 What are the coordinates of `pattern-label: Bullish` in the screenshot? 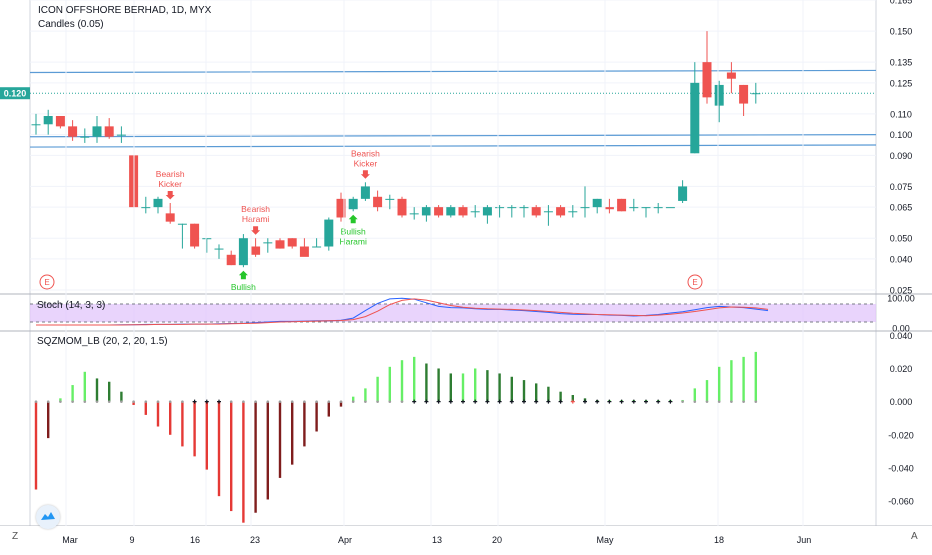 It's located at (353, 231).